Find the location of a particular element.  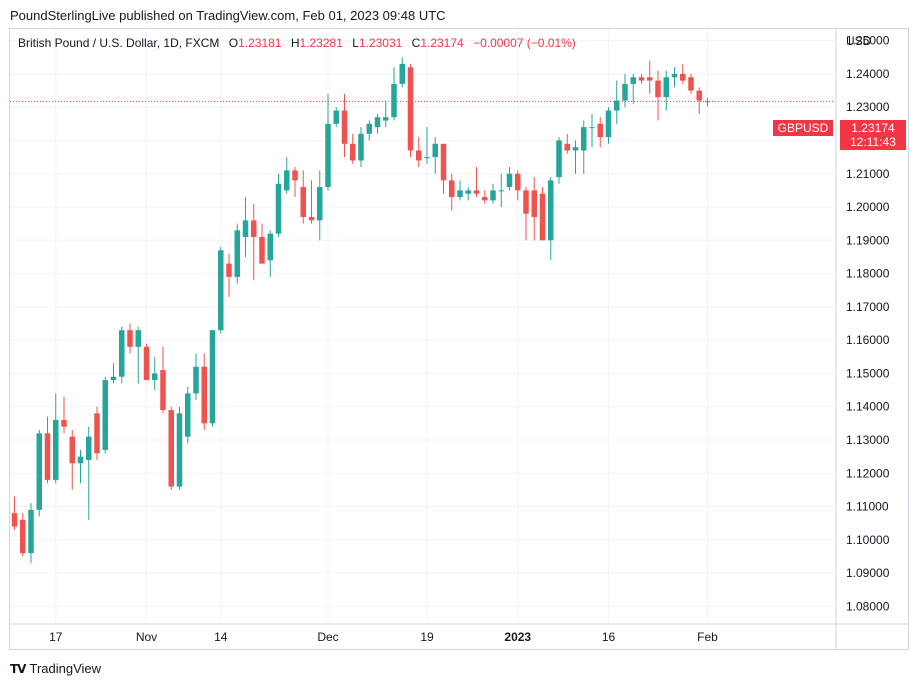

last-price-tag: 1.23174 12:11:43 is located at coordinates (873, 135).